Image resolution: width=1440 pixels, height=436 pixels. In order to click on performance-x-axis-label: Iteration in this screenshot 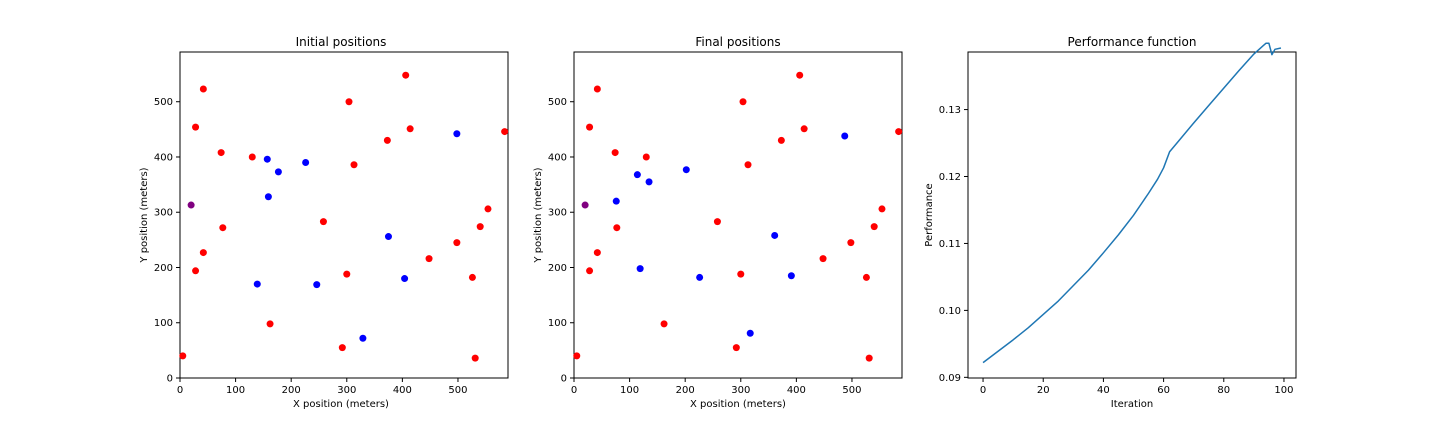, I will do `click(1132, 404)`.